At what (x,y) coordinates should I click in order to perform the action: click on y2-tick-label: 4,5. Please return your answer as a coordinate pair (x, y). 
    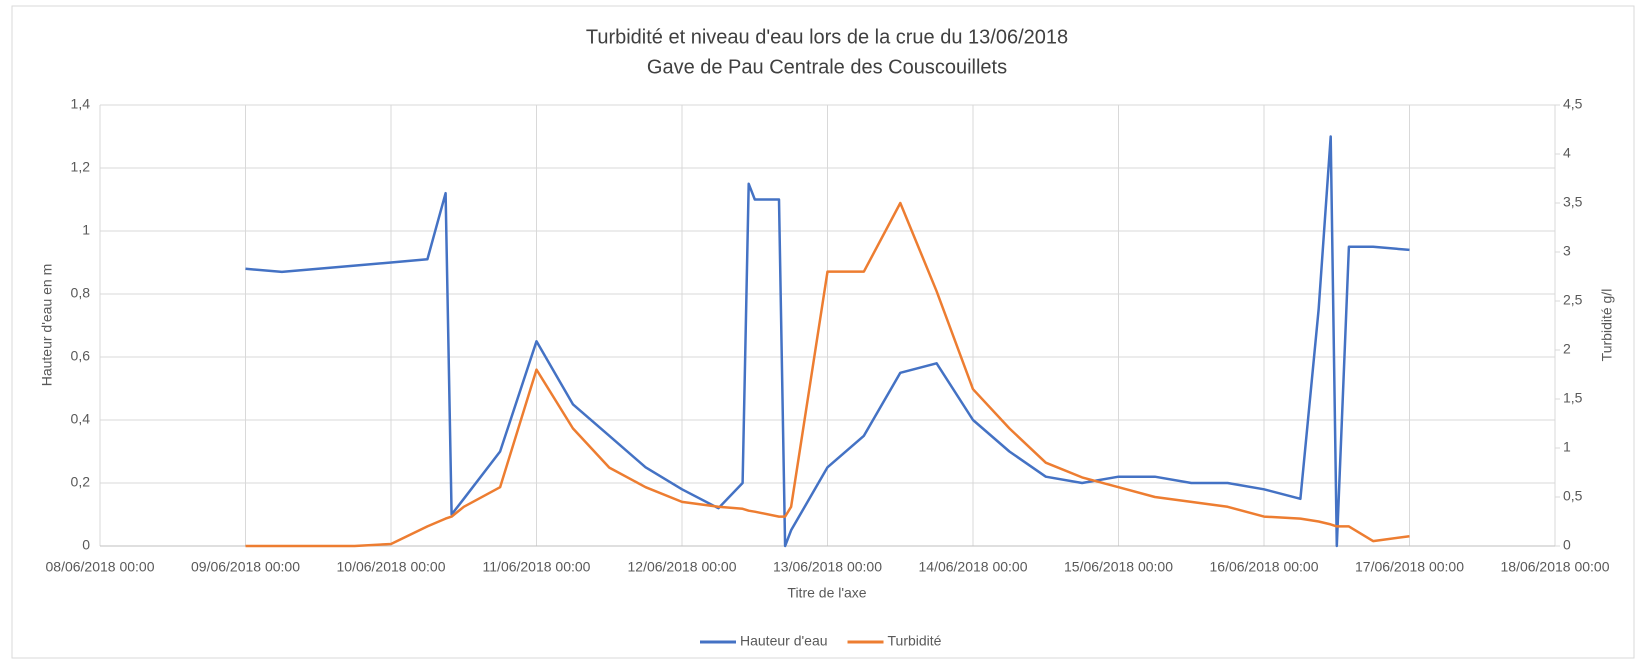
    Looking at the image, I should click on (1573, 104).